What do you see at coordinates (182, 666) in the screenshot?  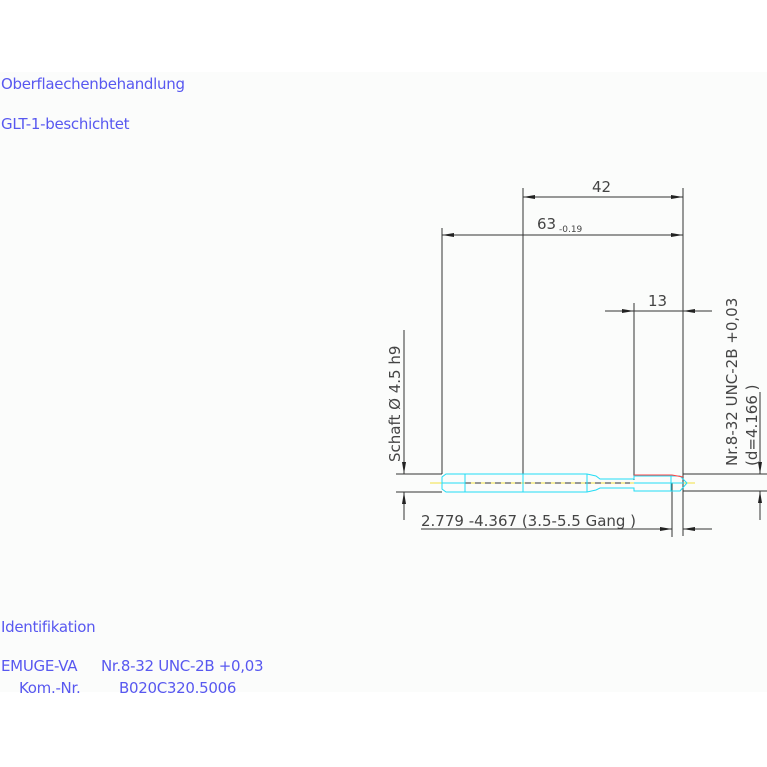 I see `identification-spec: Nr.8-32 UNC-2B +0,03` at bounding box center [182, 666].